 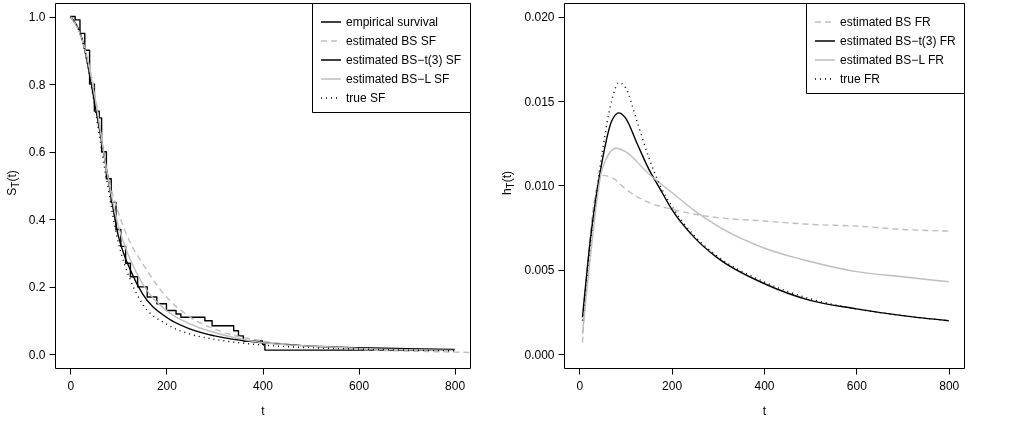 I want to click on legend-label: estimated BS−L FR, so click(x=892, y=60).